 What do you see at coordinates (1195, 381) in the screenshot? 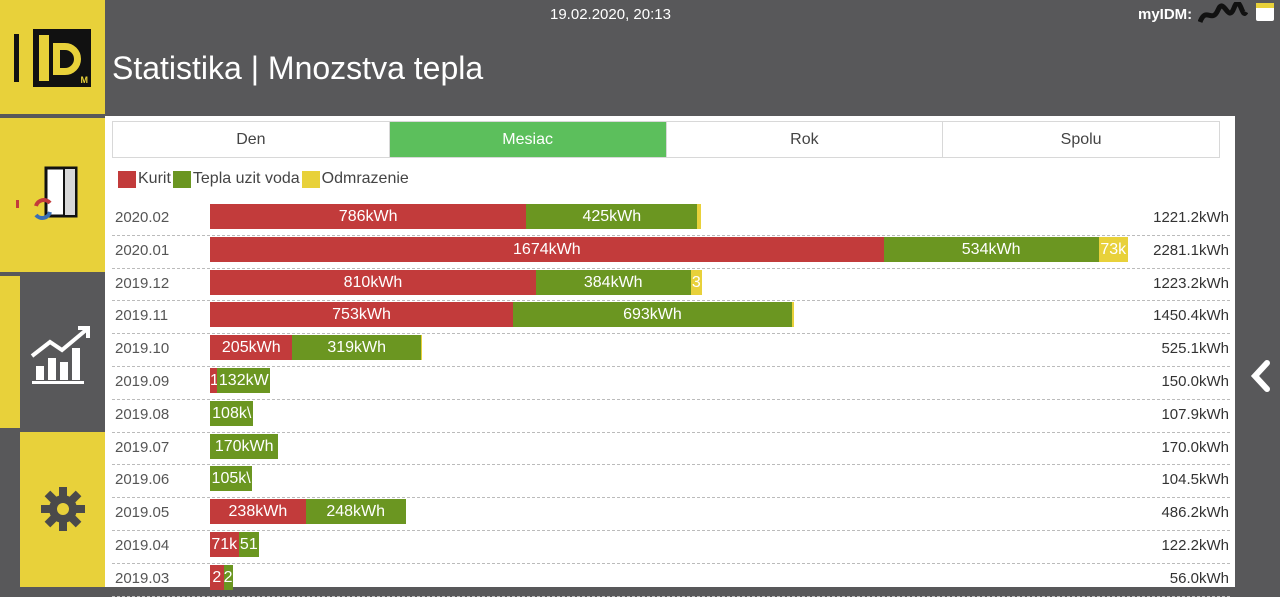
I see `row-total-label: 150.0kWh` at bounding box center [1195, 381].